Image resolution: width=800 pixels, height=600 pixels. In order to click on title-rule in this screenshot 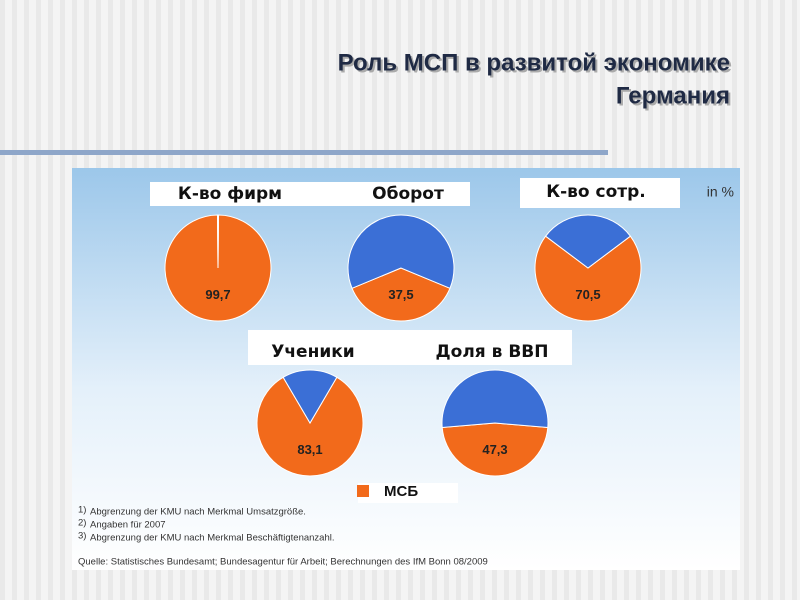, I will do `click(304, 152)`.